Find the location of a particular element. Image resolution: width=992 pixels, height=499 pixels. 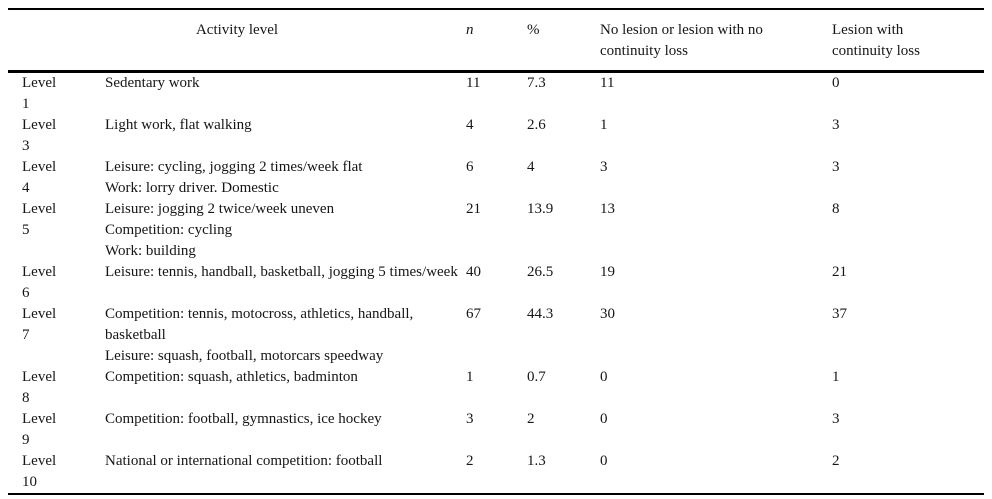

percent-cell: 7.3 is located at coordinates (536, 83).